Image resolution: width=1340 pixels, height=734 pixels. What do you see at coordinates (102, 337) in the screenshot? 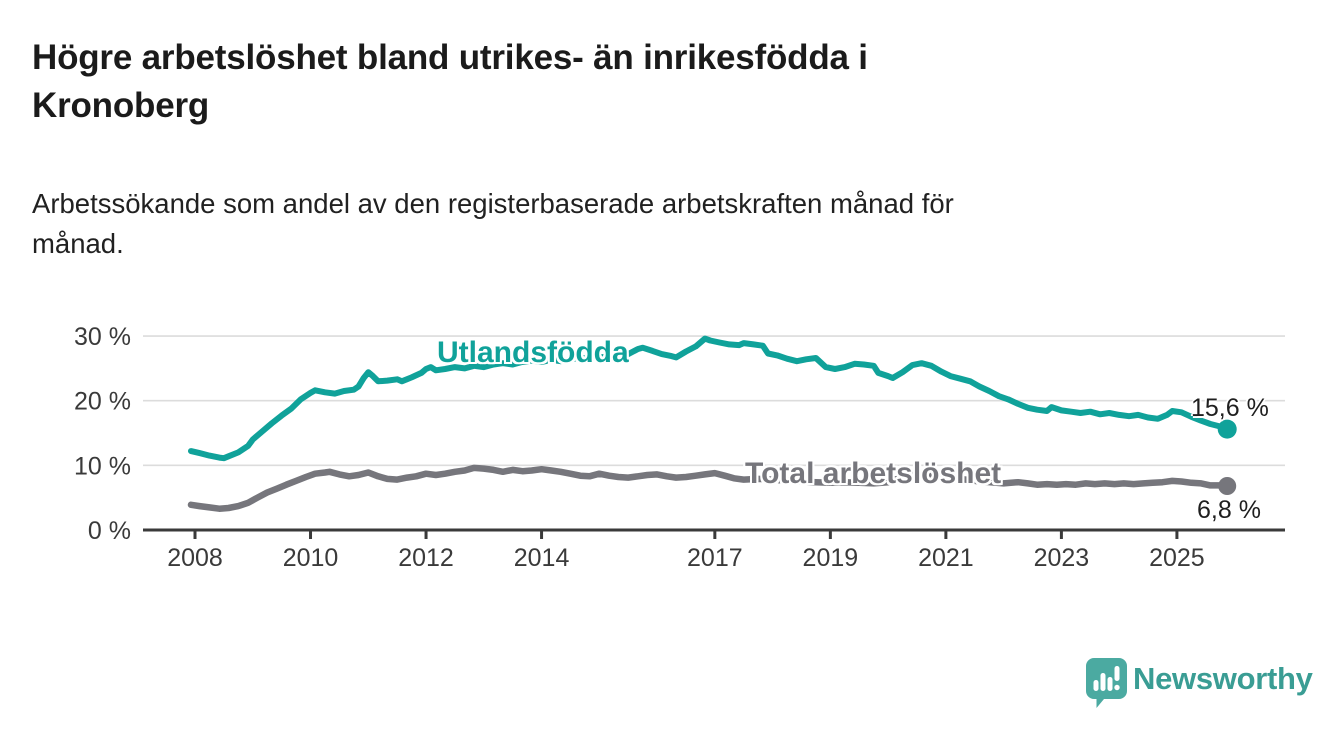
I see `y-axis-label-30: 30 %` at bounding box center [102, 337].